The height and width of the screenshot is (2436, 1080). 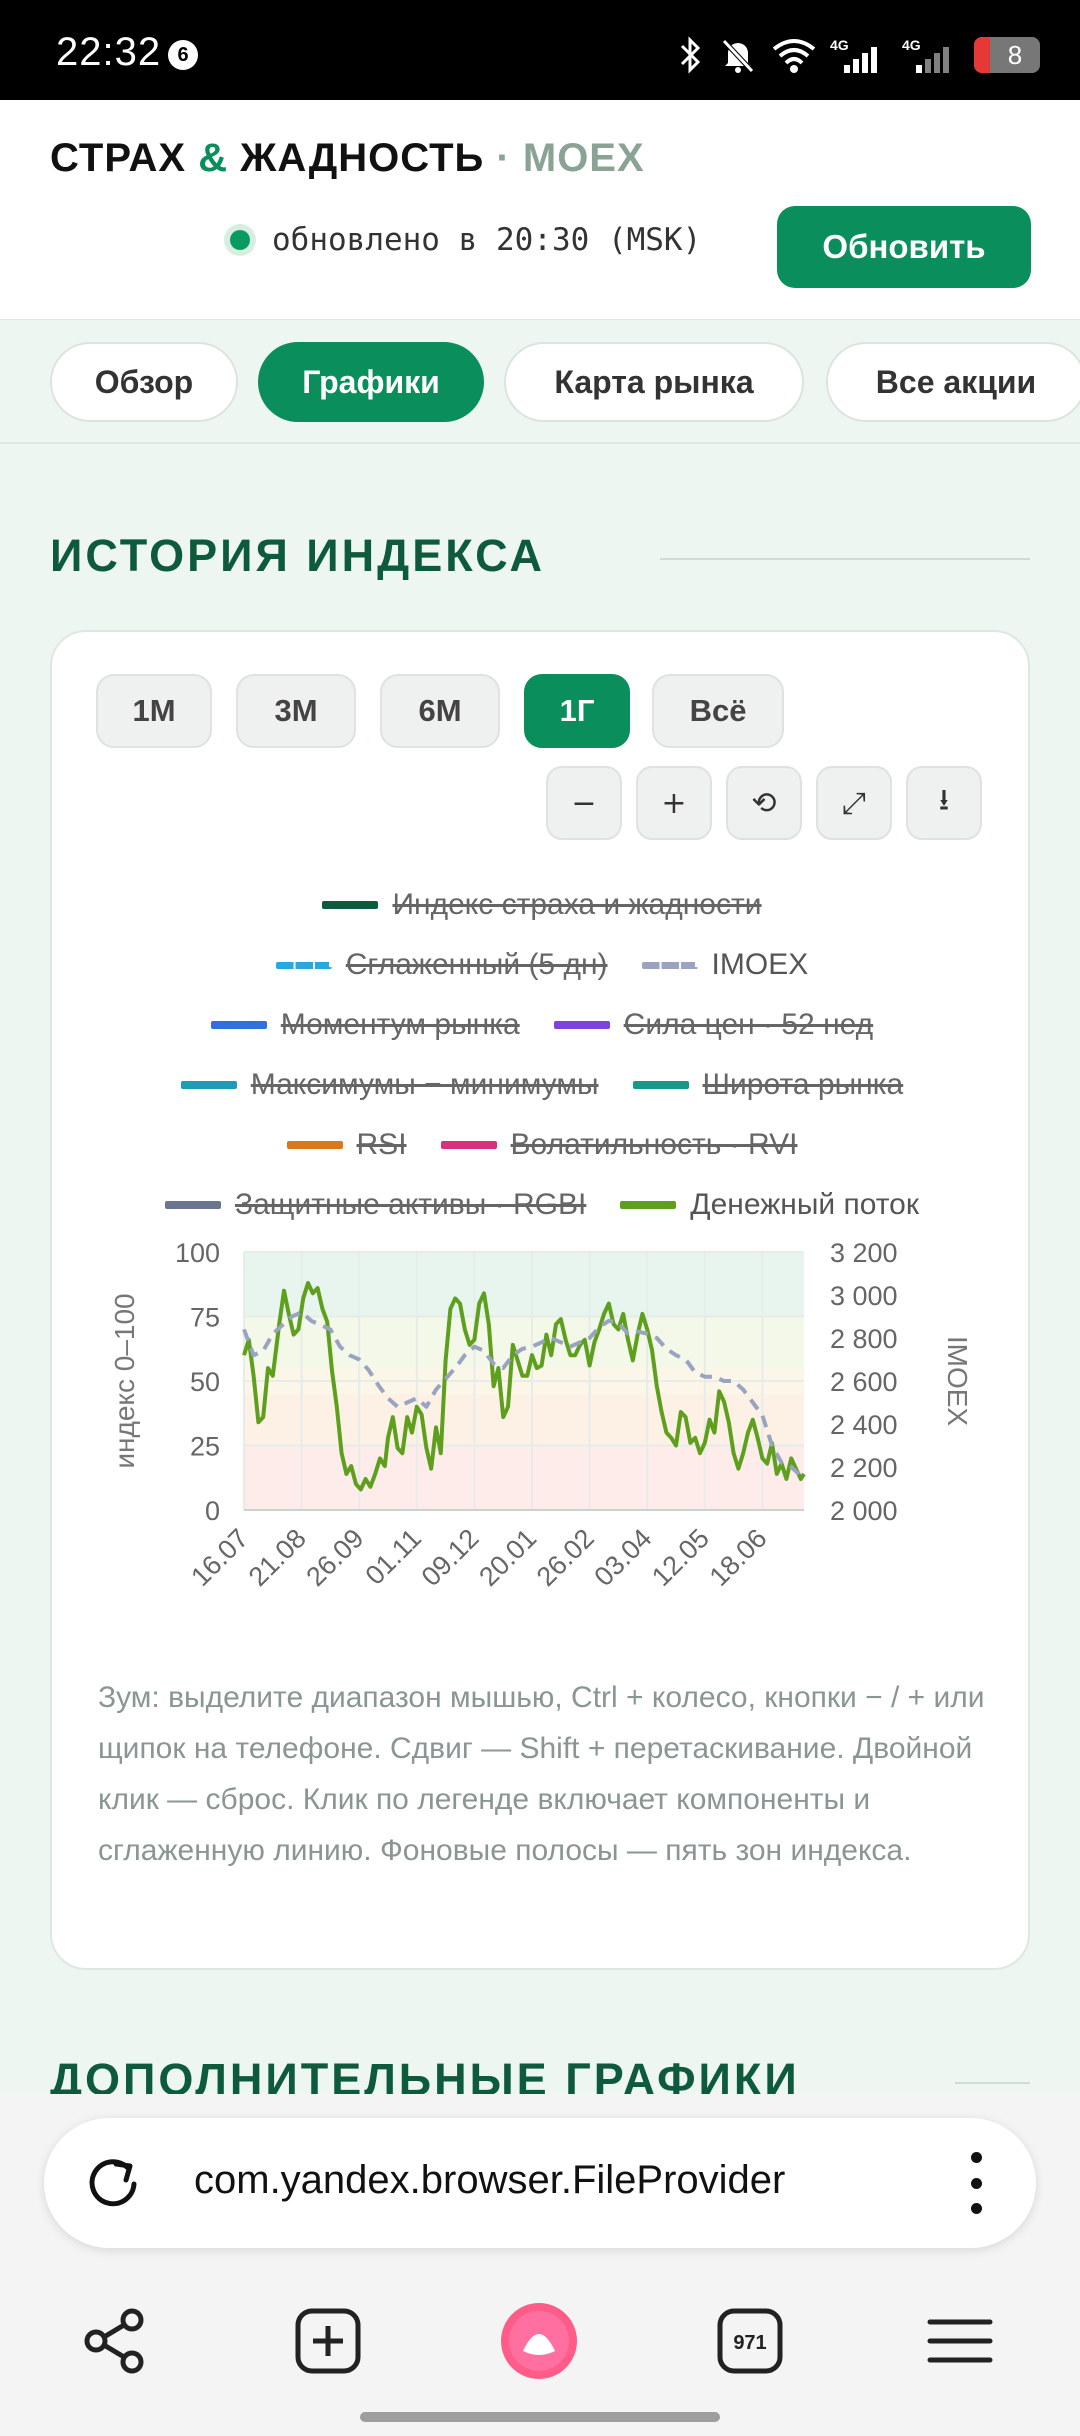 I want to click on bluetooth-icon, so click(x=690, y=55).